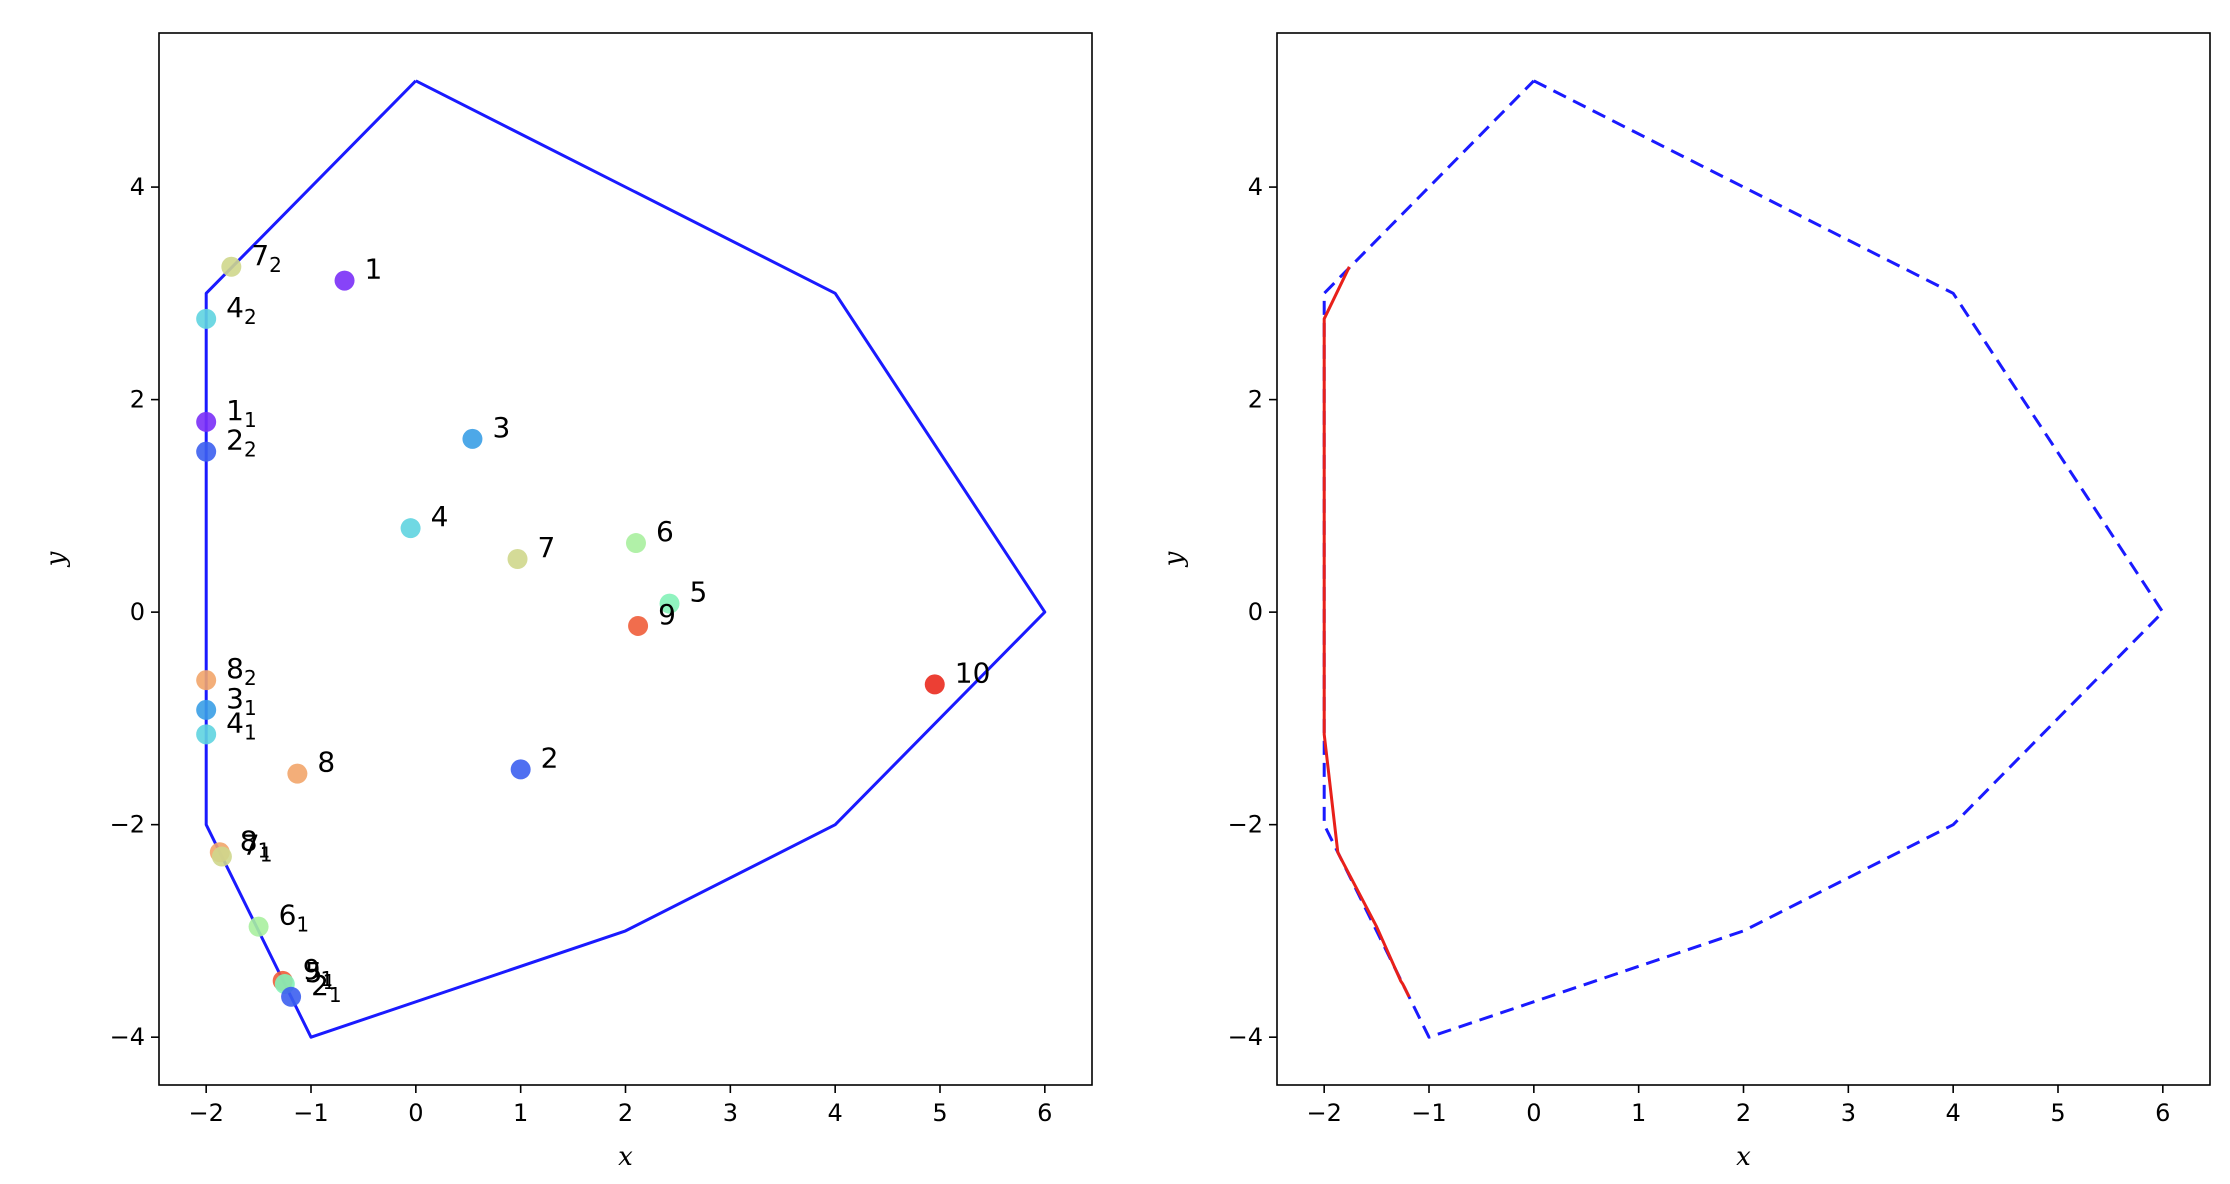 The image size is (2230, 1184). What do you see at coordinates (320, 975) in the screenshot?
I see `data-point-label: 51` at bounding box center [320, 975].